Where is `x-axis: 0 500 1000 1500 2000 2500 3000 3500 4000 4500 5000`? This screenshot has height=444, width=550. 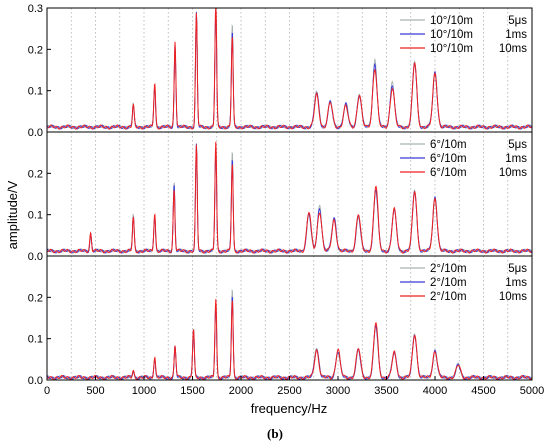
x-axis: 0 500 1000 1500 2000 2500 3000 3500 4000 4500 5000 is located at coordinates (294, 386).